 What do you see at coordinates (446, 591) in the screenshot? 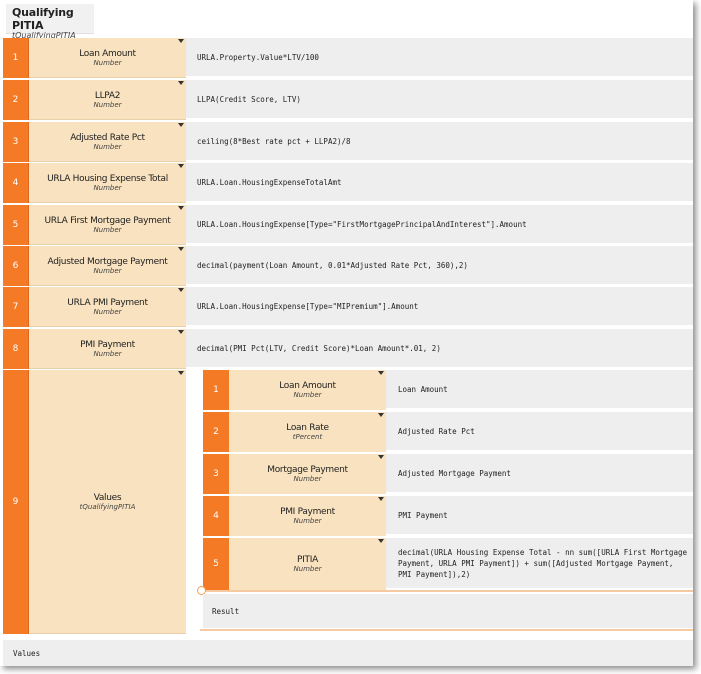
I see `insert-row-line` at bounding box center [446, 591].